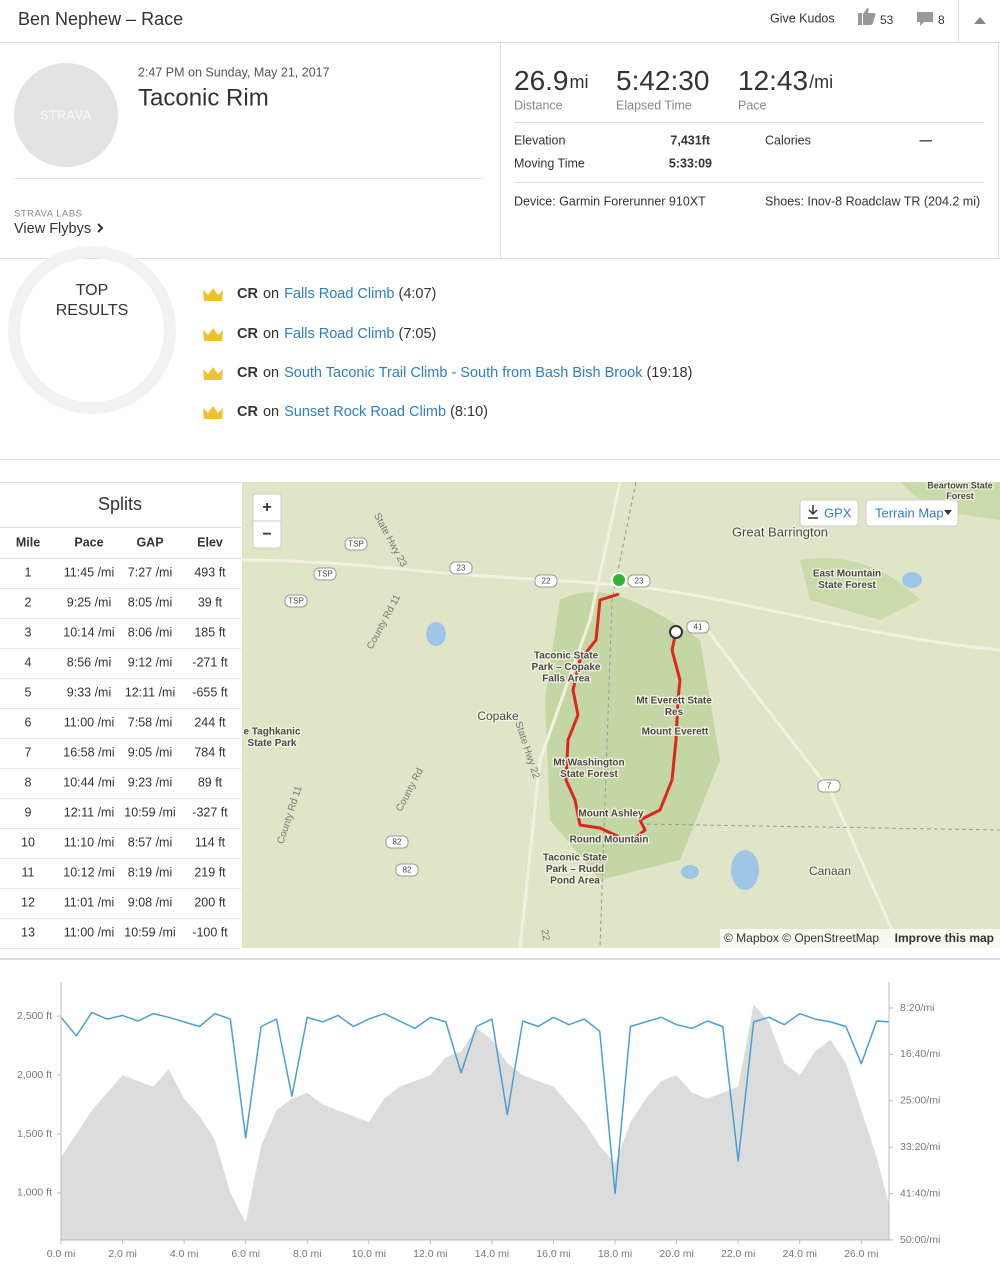  Describe the element at coordinates (89, 722) in the screenshot. I see `splits-cell: 11:00 /mi` at that location.